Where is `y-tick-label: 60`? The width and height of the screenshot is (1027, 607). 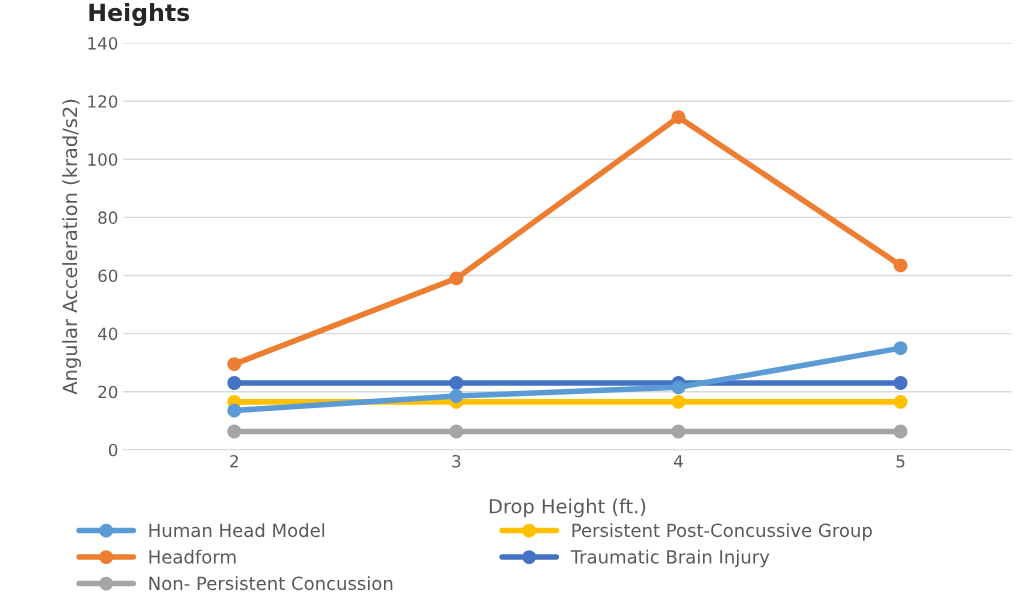
y-tick-label: 60 is located at coordinates (108, 276).